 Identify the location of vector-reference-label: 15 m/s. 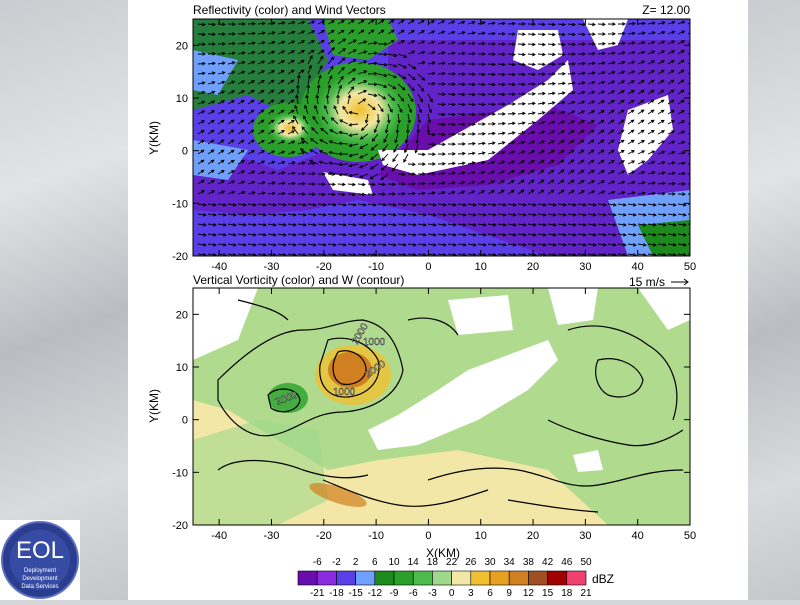
(647, 282).